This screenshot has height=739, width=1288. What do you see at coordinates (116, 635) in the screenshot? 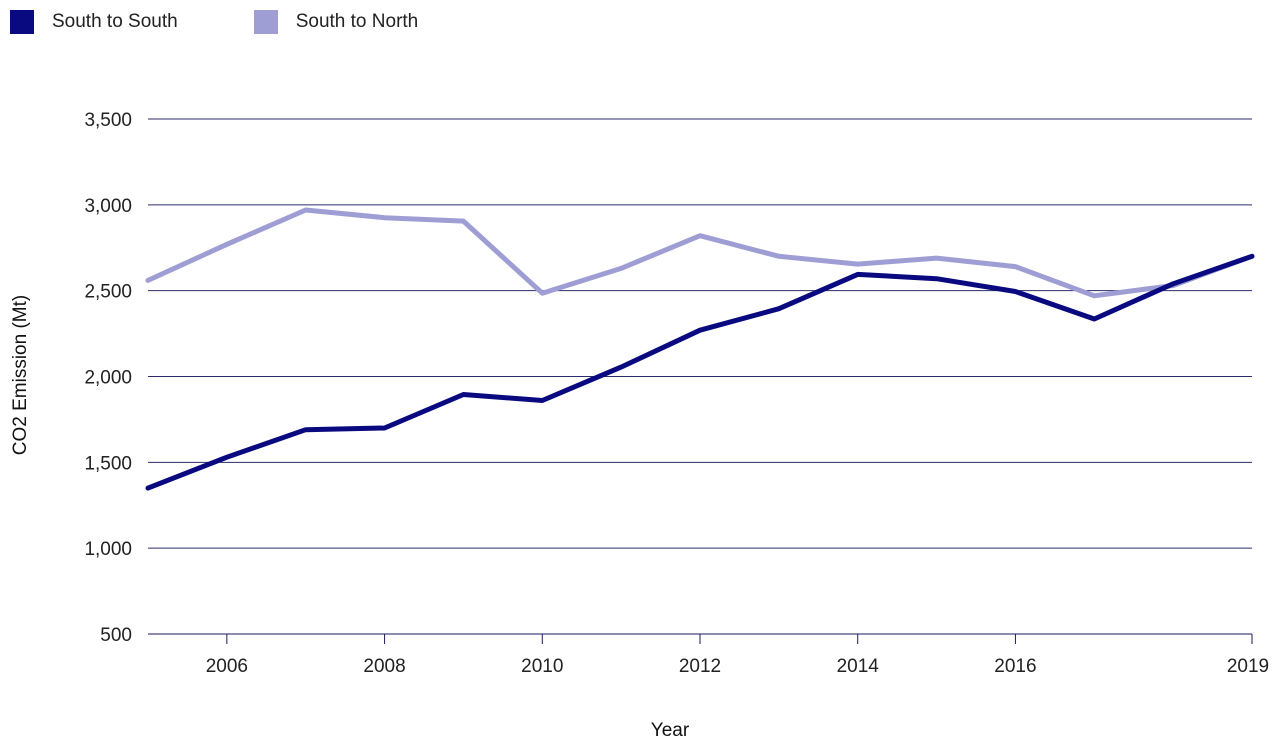
I see `y-tick-label-500: 500` at bounding box center [116, 635].